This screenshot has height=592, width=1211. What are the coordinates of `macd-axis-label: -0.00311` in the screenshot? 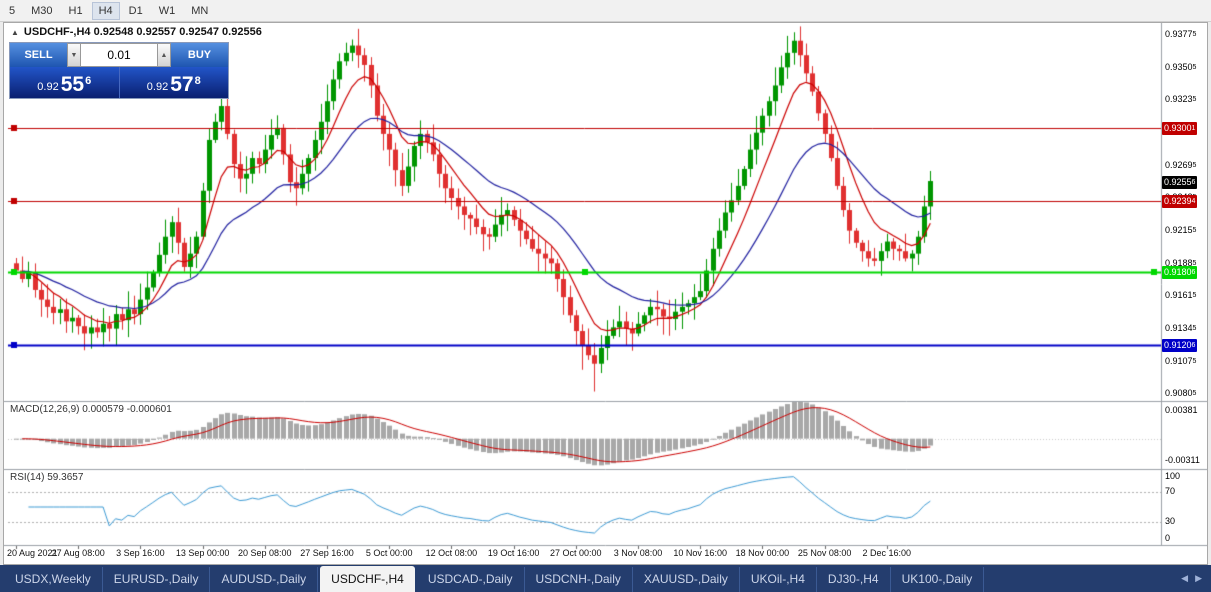 It's located at (1182, 460).